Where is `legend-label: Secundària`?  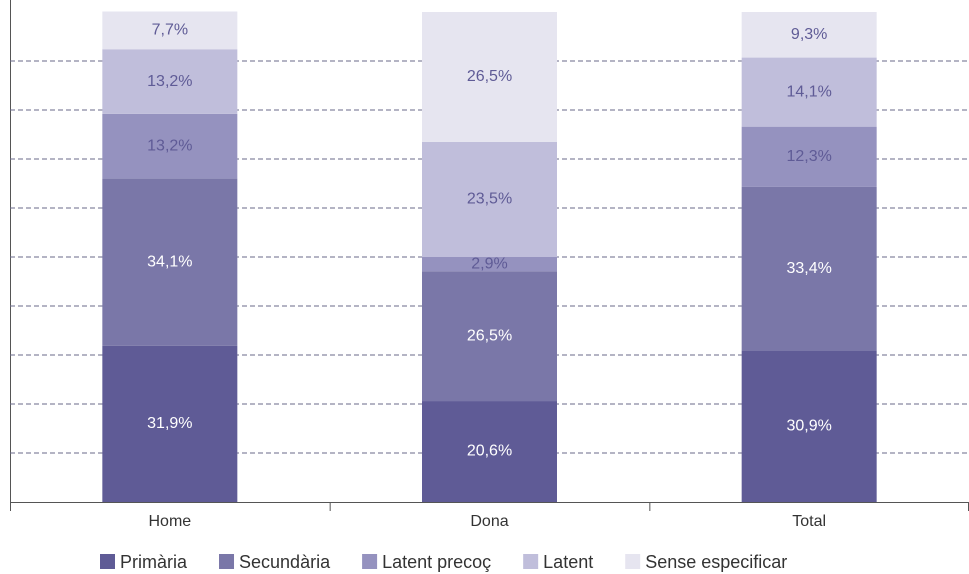
legend-label: Secundària is located at coordinates (285, 562).